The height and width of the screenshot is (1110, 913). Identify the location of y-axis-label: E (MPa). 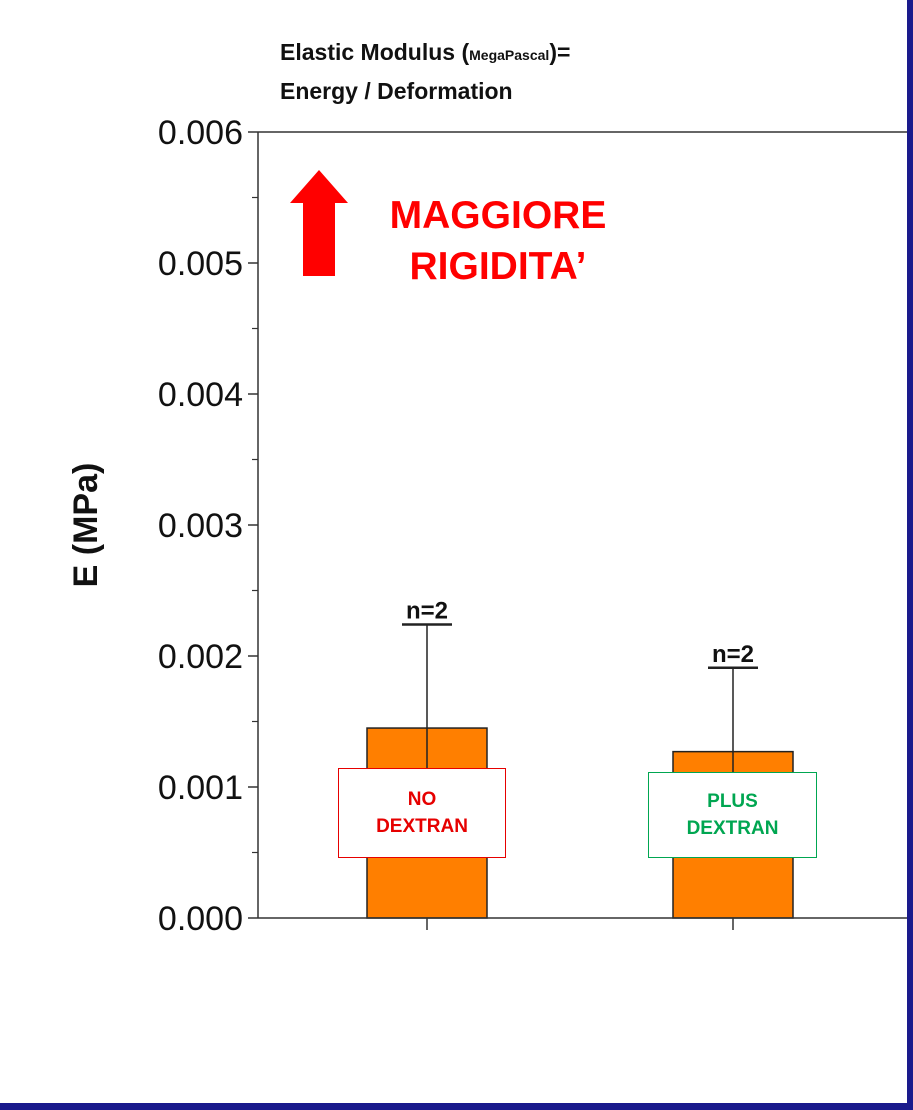
(86, 525).